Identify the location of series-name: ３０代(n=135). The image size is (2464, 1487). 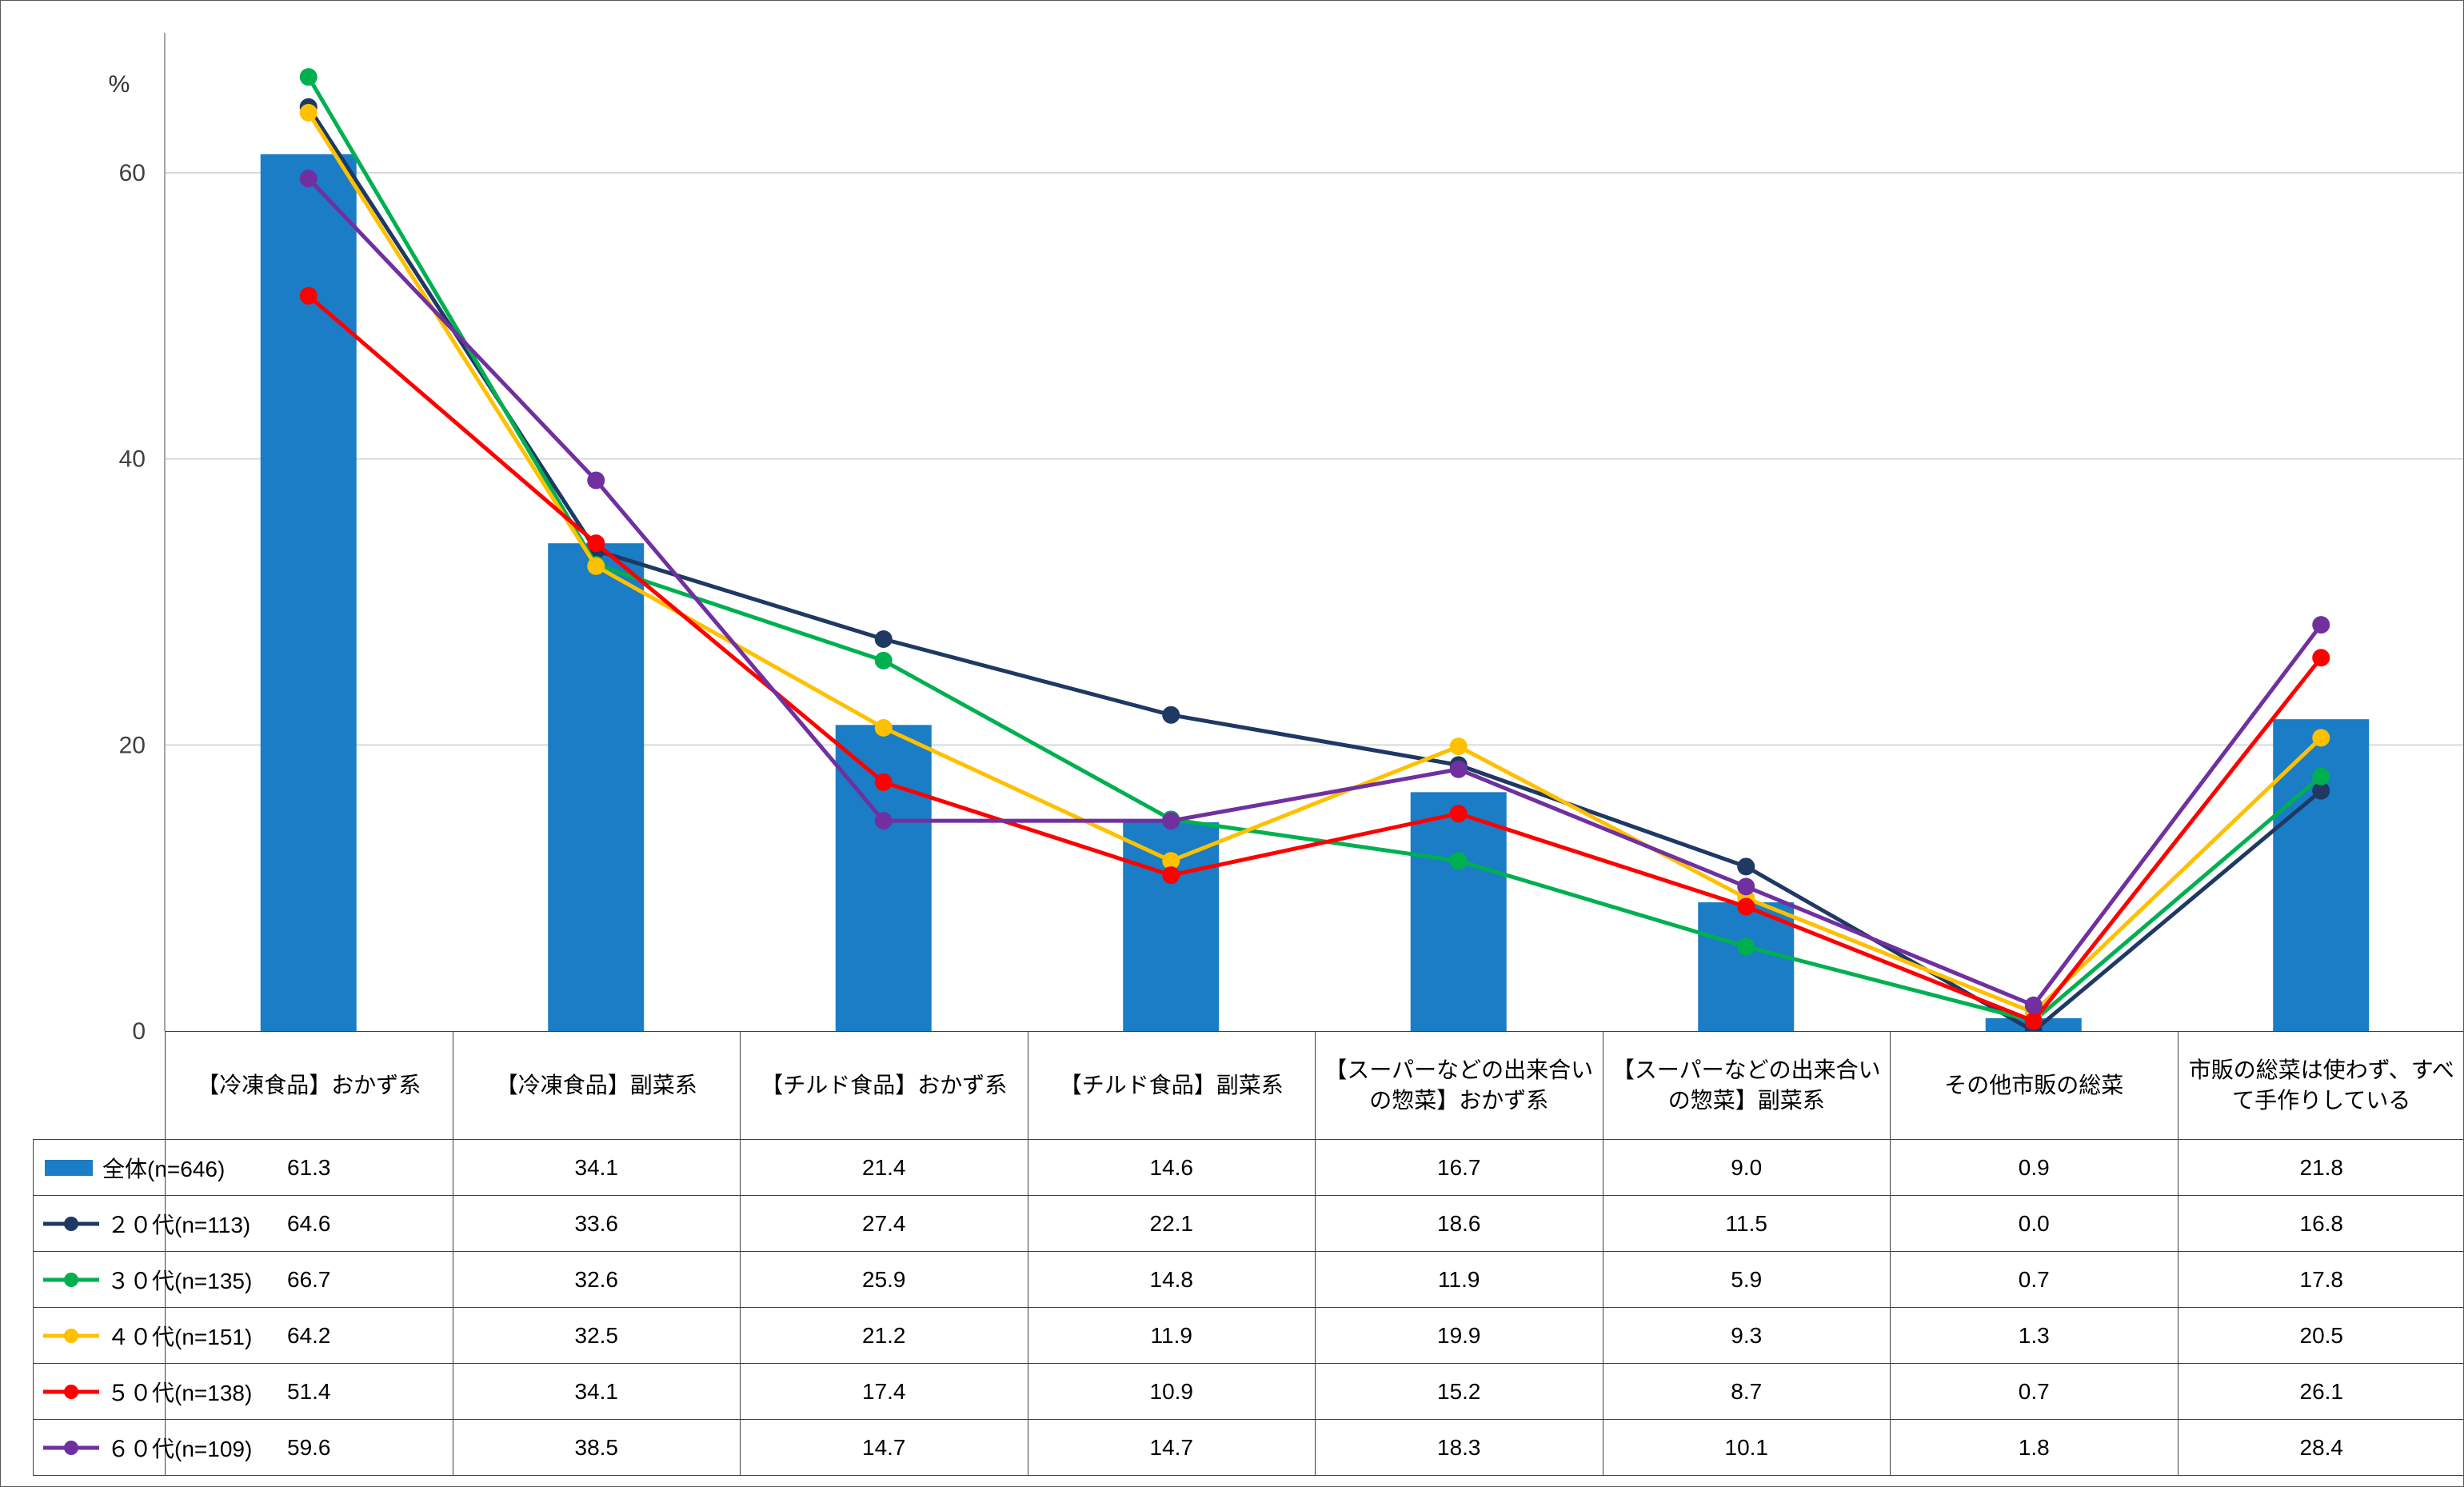
(180, 1280).